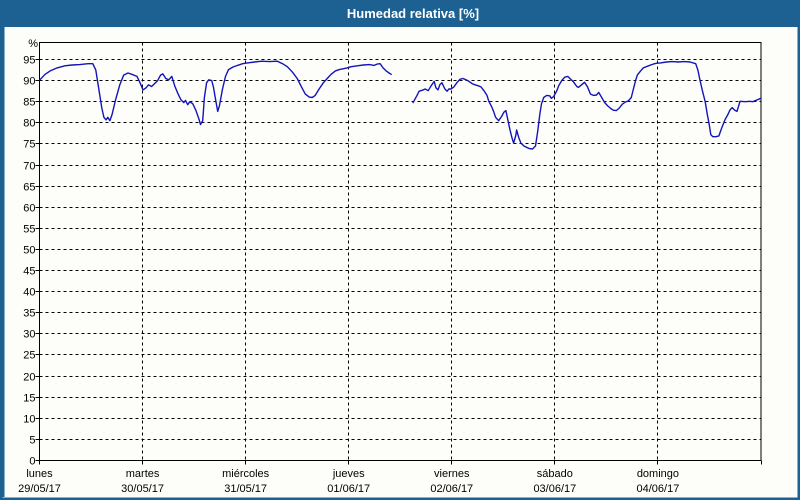 The width and height of the screenshot is (800, 500). What do you see at coordinates (29, 167) in the screenshot?
I see `y-tick-label: 70` at bounding box center [29, 167].